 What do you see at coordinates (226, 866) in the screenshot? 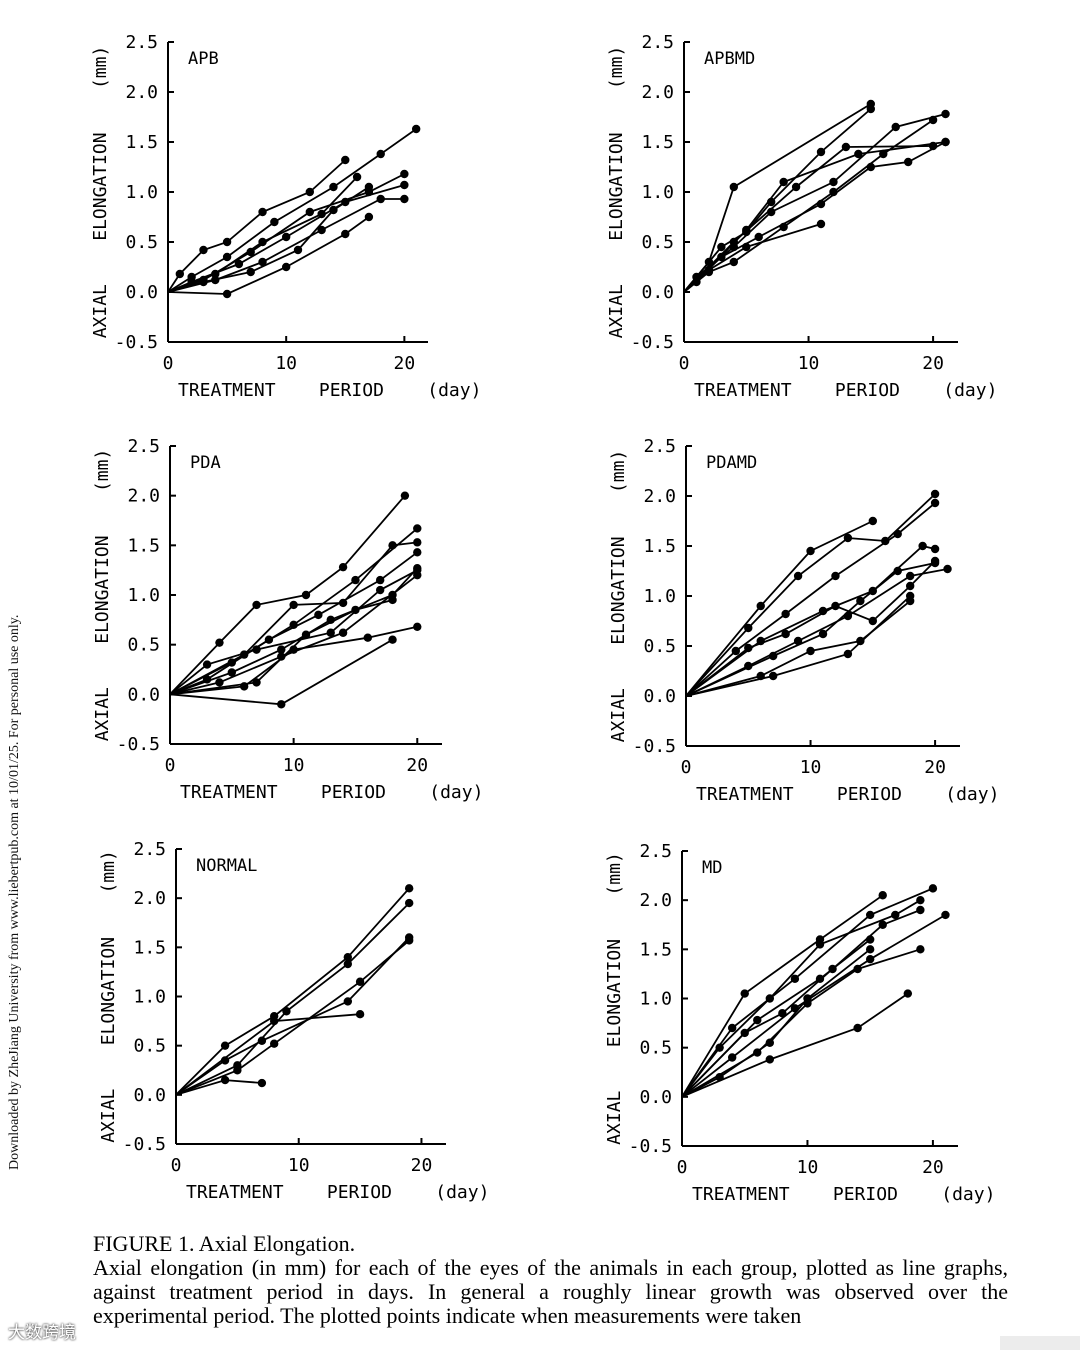
I see `panel-title: NORMAL` at bounding box center [226, 866].